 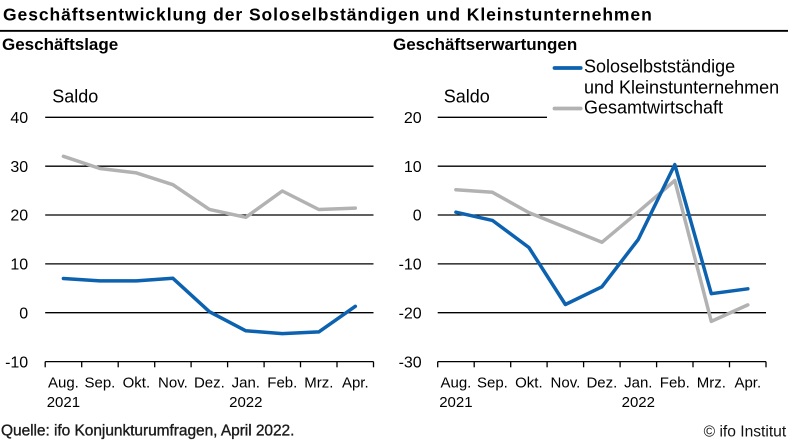 What do you see at coordinates (410, 362) in the screenshot?
I see `svg-text: -30` at bounding box center [410, 362].